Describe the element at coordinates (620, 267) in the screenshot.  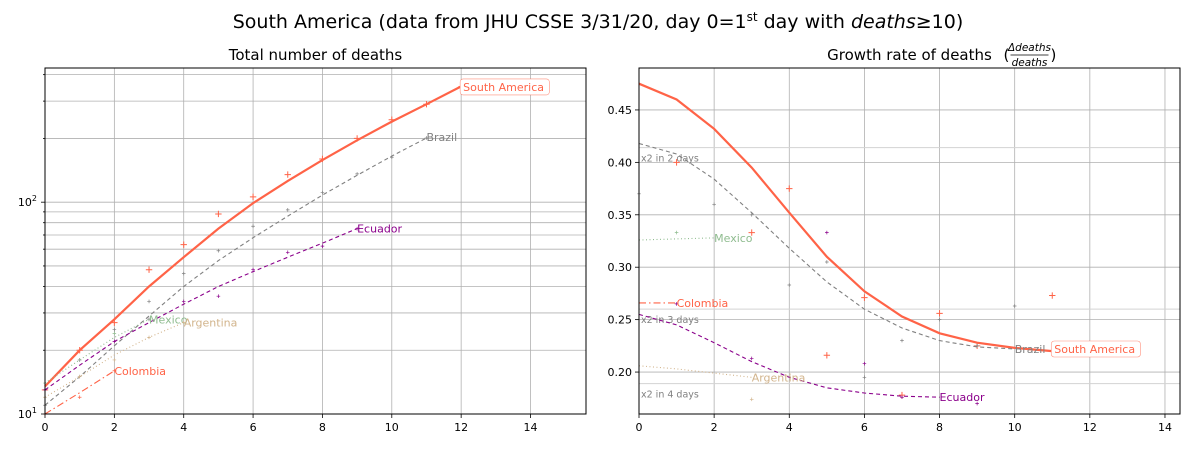
I see `y-tick-label: 0.30` at that location.